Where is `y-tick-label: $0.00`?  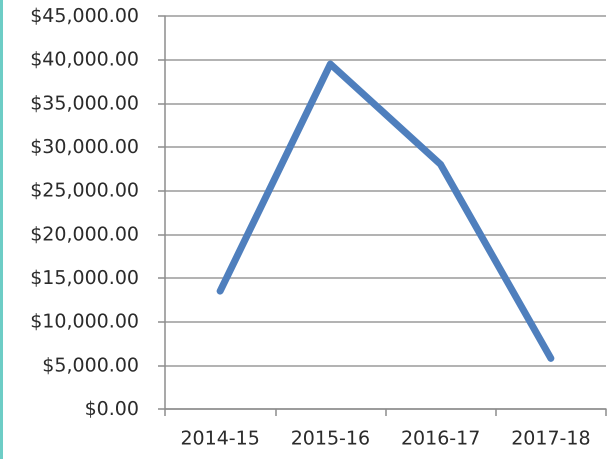 y-tick-label: $0.00 is located at coordinates (111, 409).